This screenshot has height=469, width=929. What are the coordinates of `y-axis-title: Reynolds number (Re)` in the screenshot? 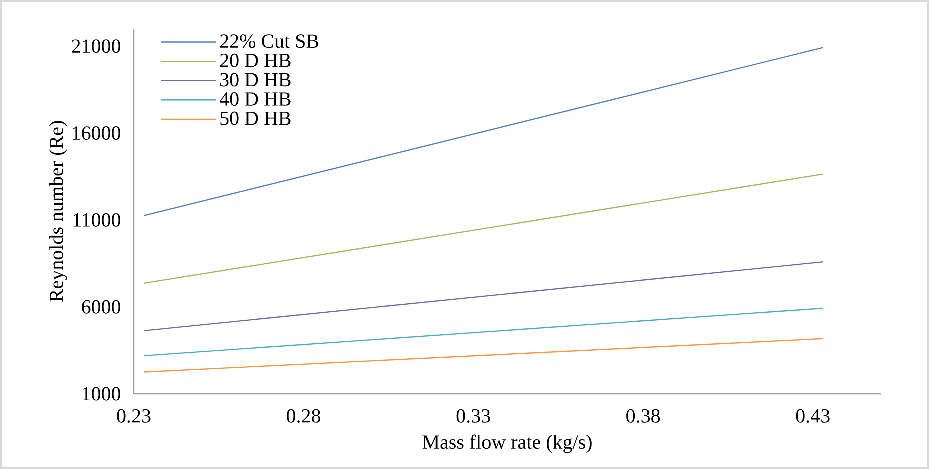 It's located at (58, 211).